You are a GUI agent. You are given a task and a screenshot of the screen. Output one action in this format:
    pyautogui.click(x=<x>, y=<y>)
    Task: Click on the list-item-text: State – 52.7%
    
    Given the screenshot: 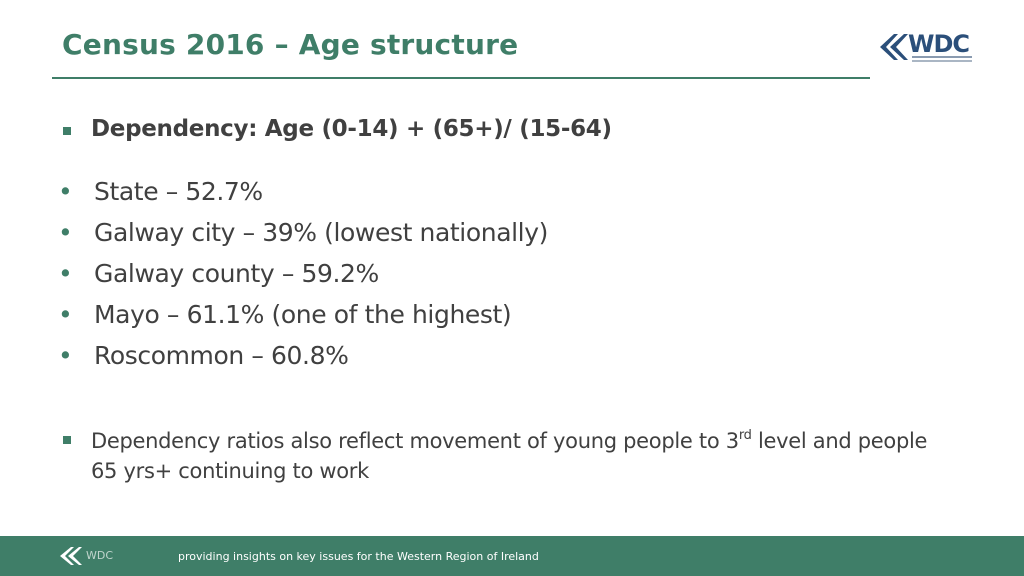 What is the action you would take?
    pyautogui.click(x=178, y=191)
    